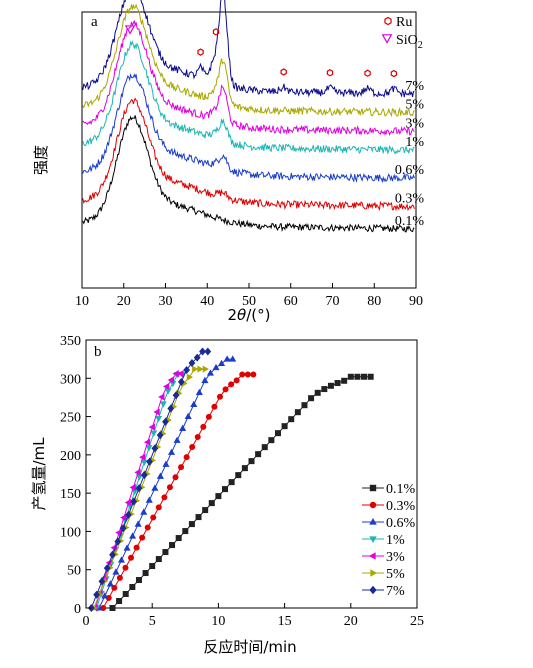  I want to click on hydrogen-y-tick-label-5: 250, so click(70, 418).